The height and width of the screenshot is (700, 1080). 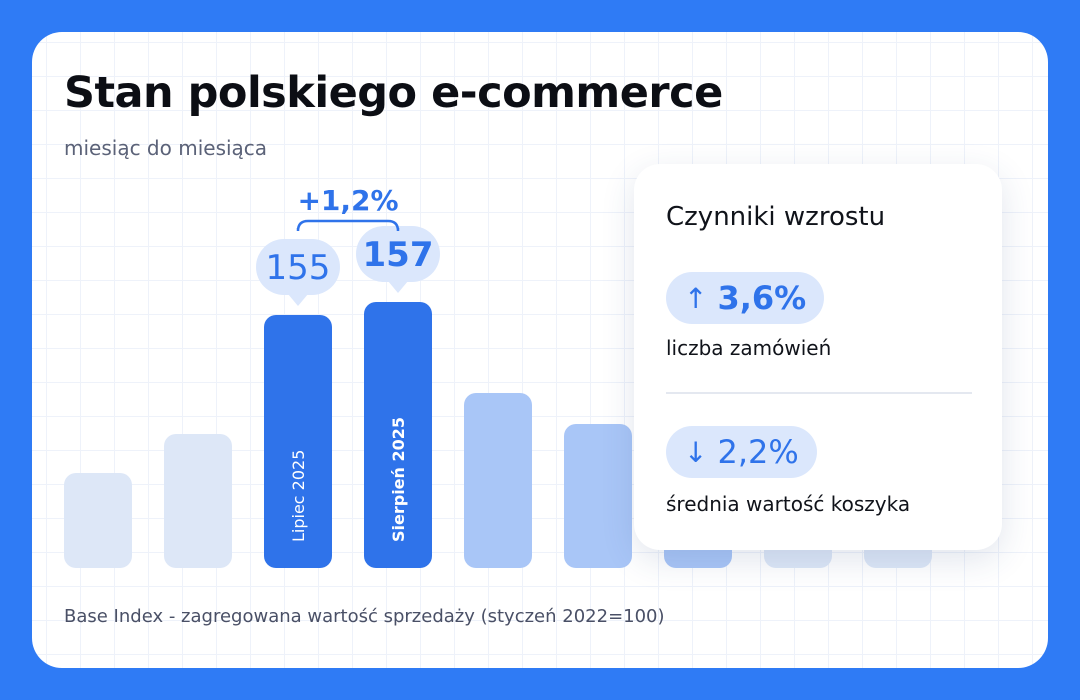 I want to click on bar-label-2: Lipiec 2025, so click(x=298, y=496).